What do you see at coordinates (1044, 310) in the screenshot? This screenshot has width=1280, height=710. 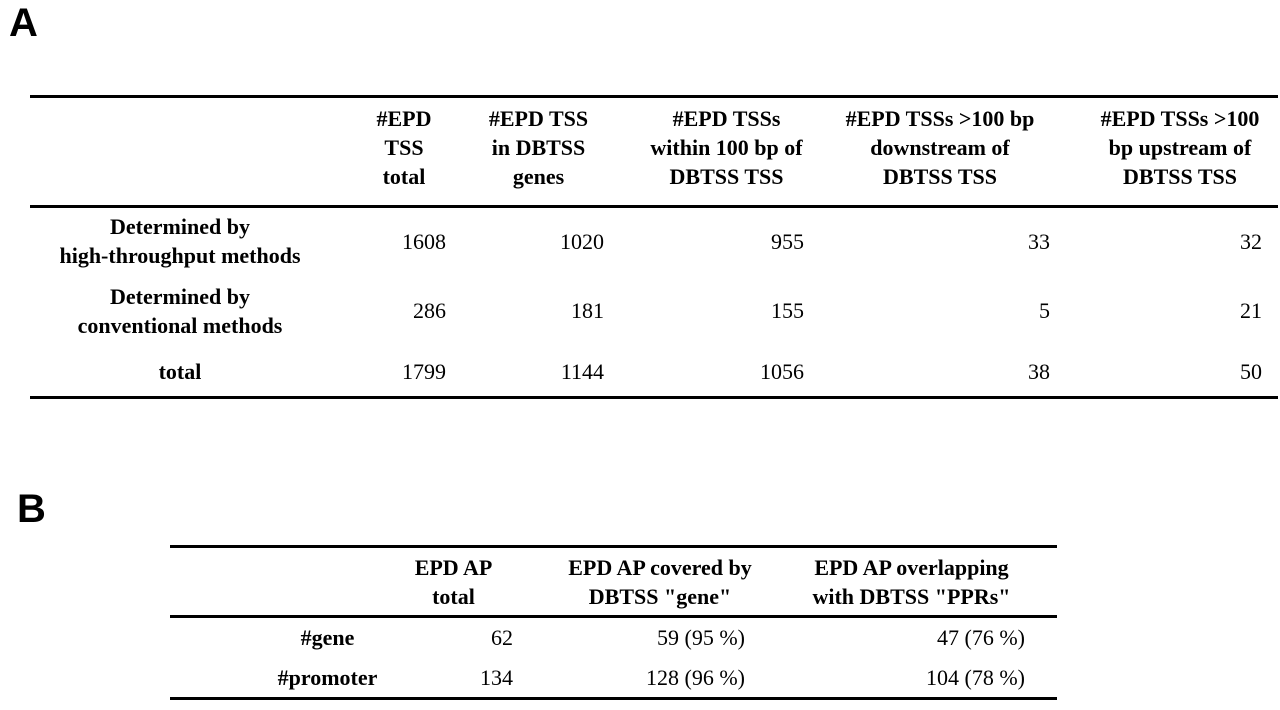 I see `table-cell: 5` at bounding box center [1044, 310].